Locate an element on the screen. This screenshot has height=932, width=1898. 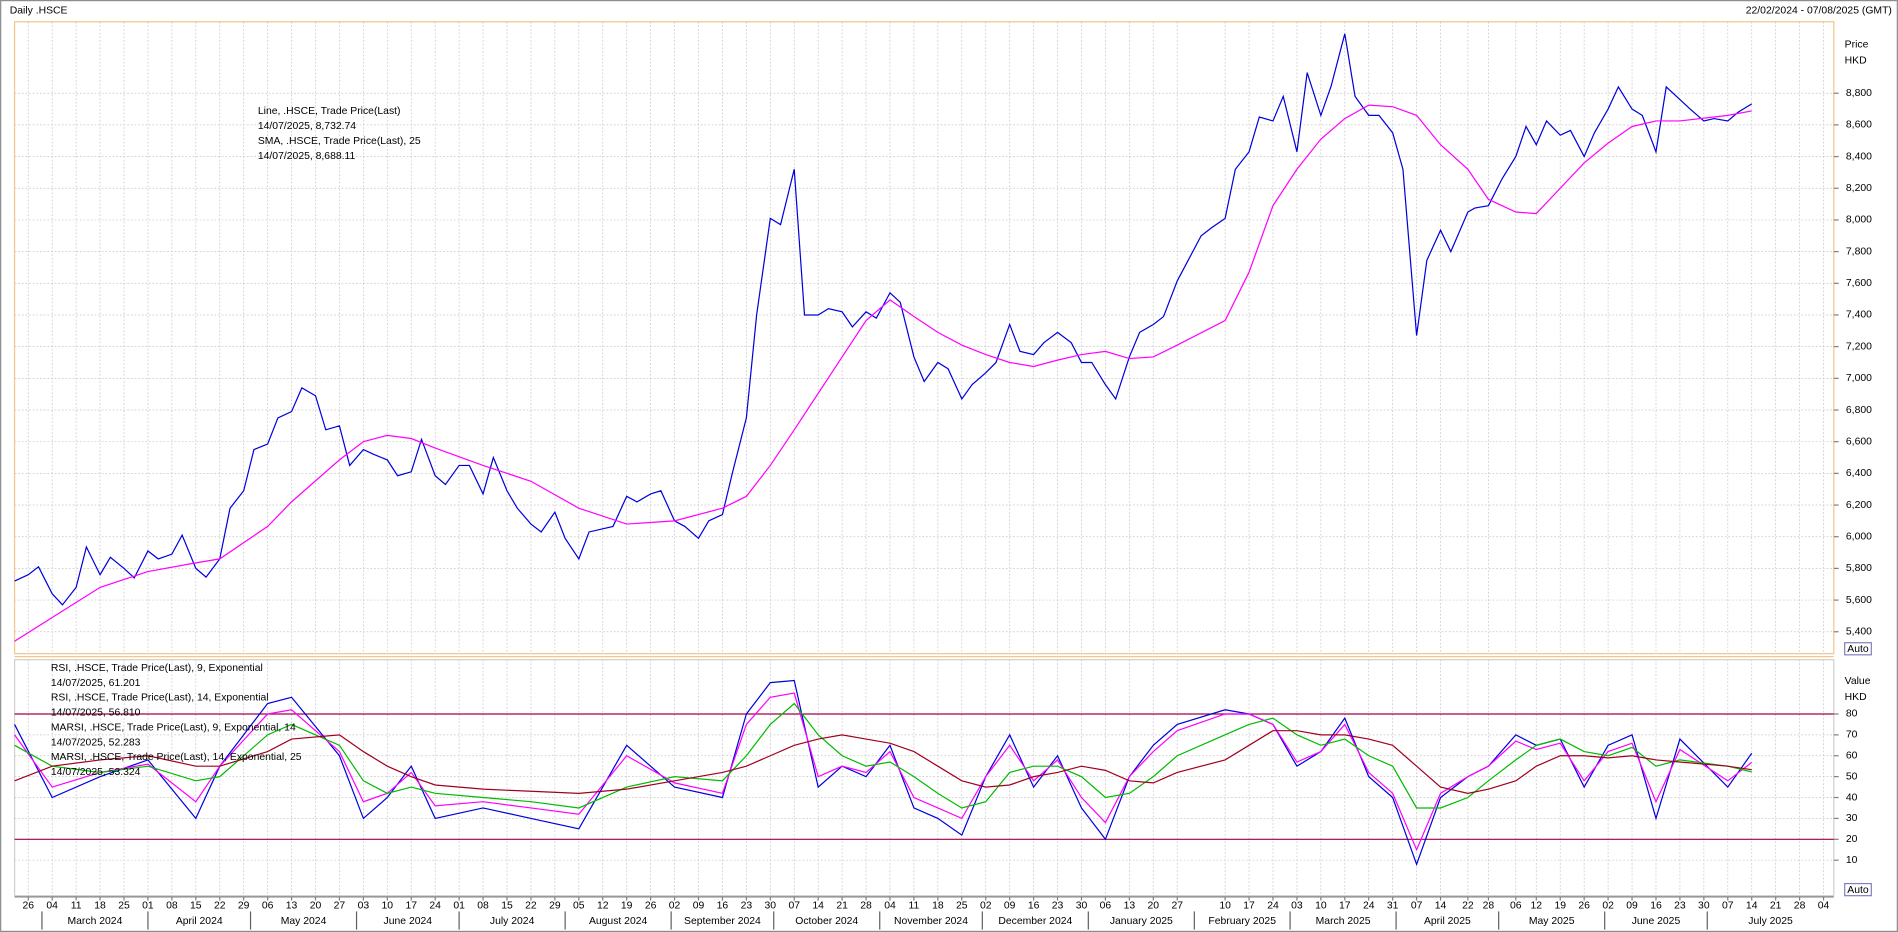
legend-last: 14/07/2025, 53.324 is located at coordinates (96, 772).